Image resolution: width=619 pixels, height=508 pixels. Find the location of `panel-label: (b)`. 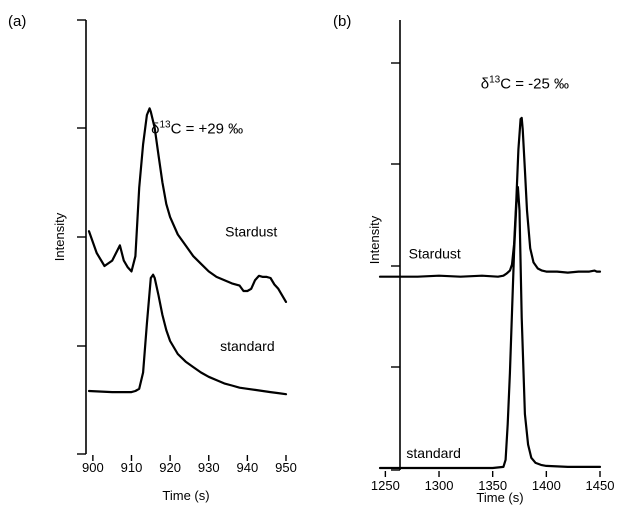

panel-label: (b) is located at coordinates (342, 21).